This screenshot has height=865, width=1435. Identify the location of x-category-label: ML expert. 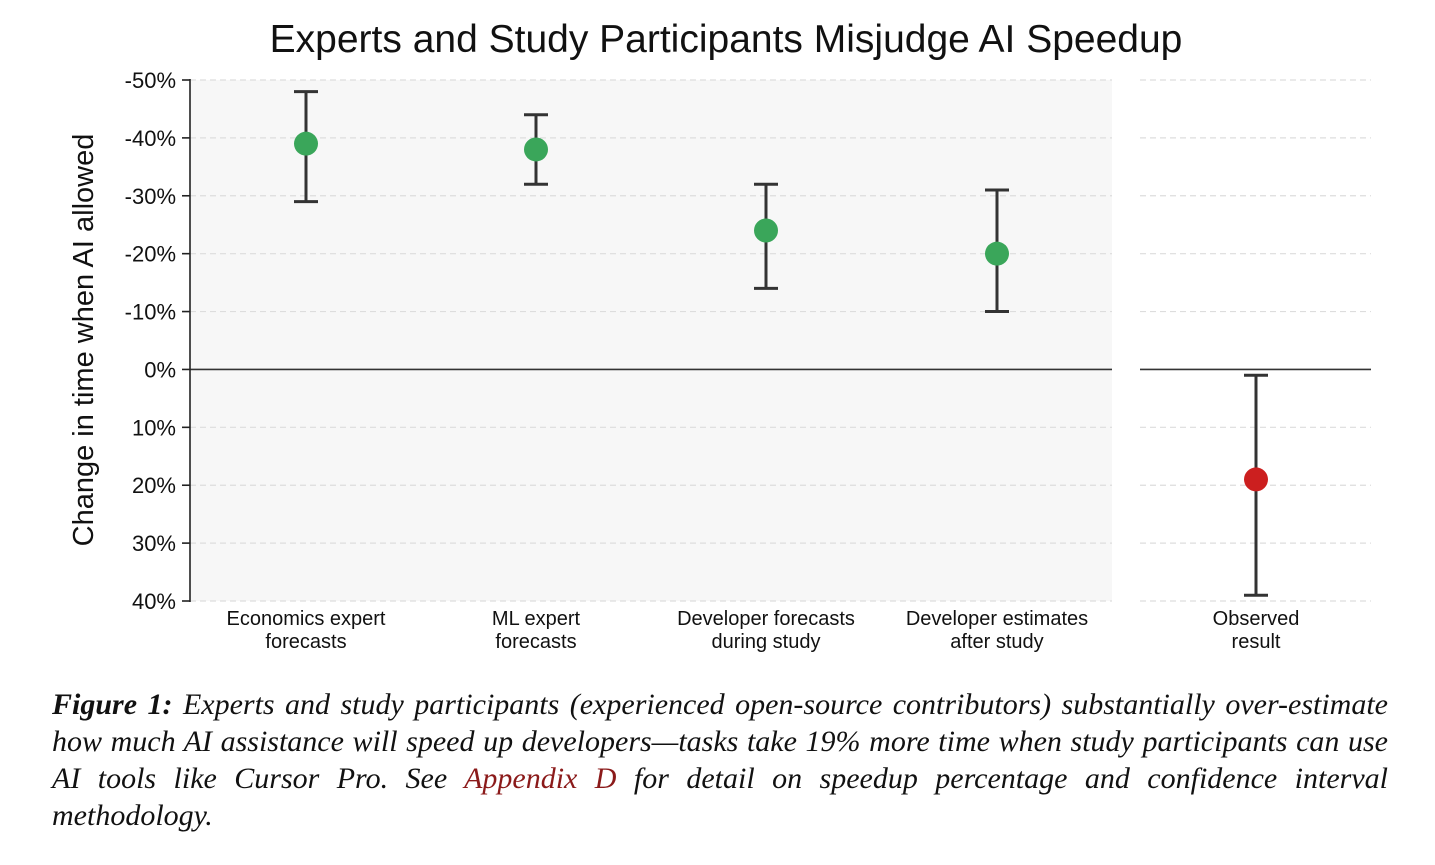
(536, 619).